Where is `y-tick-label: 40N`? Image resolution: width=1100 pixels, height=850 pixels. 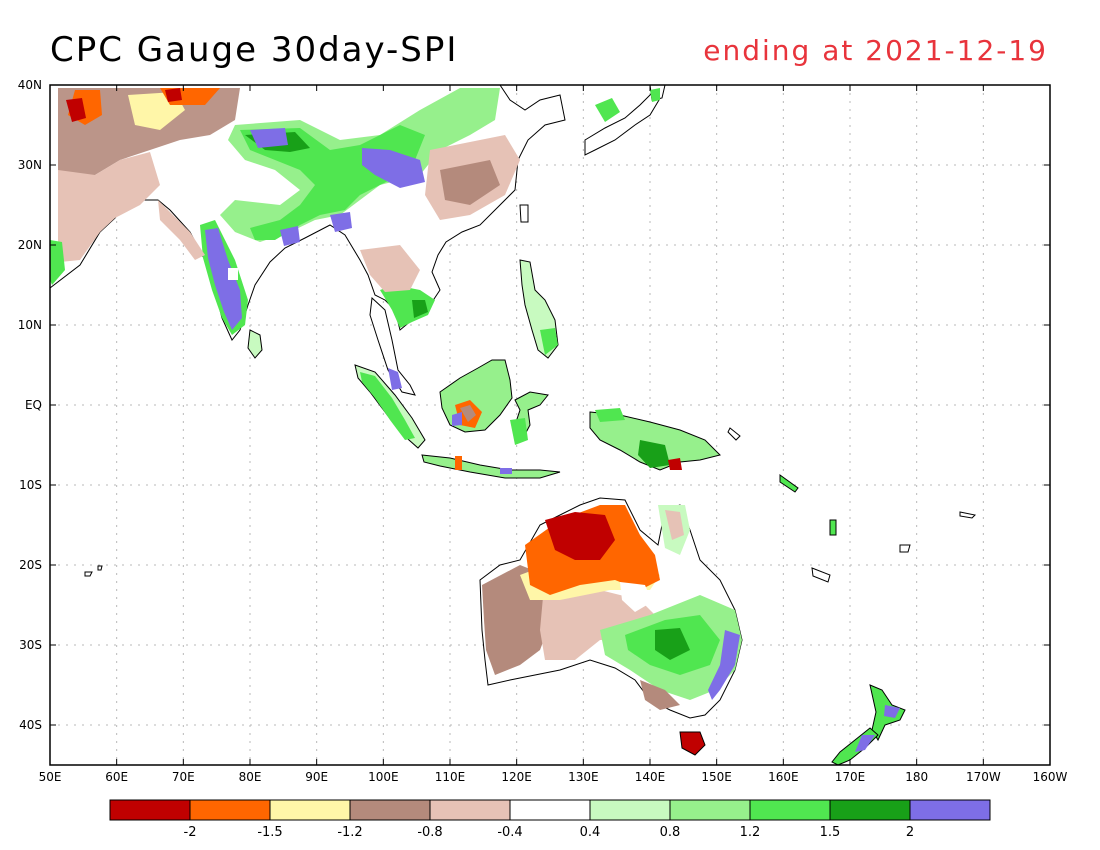
y-tick-label: 40N is located at coordinates (30, 85).